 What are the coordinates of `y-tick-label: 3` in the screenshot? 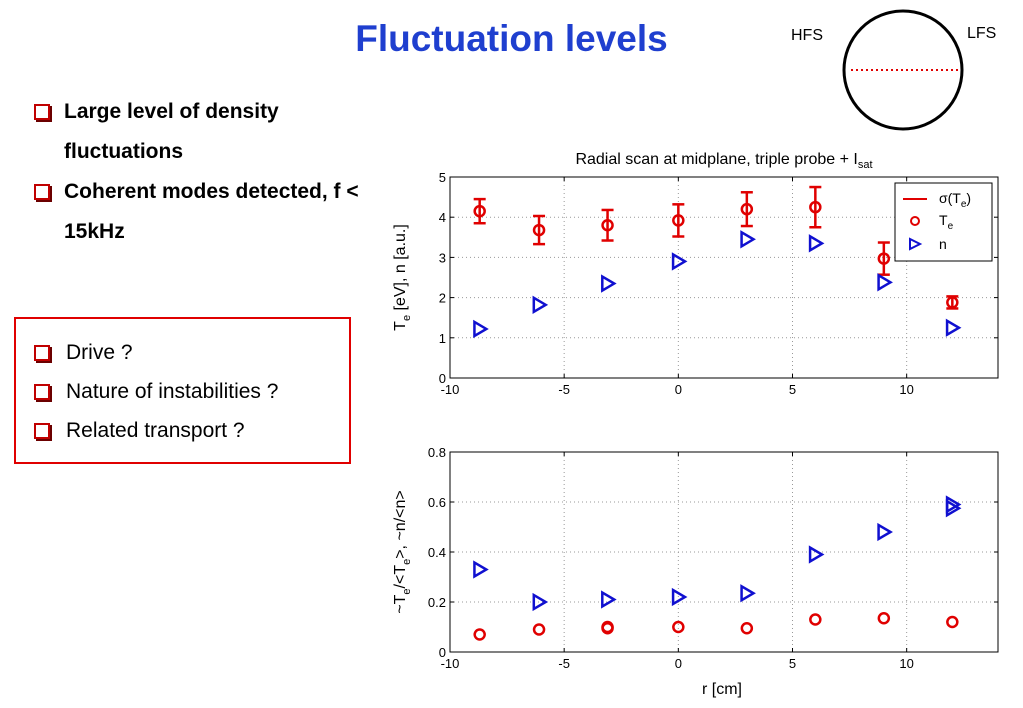 It's located at (442, 257).